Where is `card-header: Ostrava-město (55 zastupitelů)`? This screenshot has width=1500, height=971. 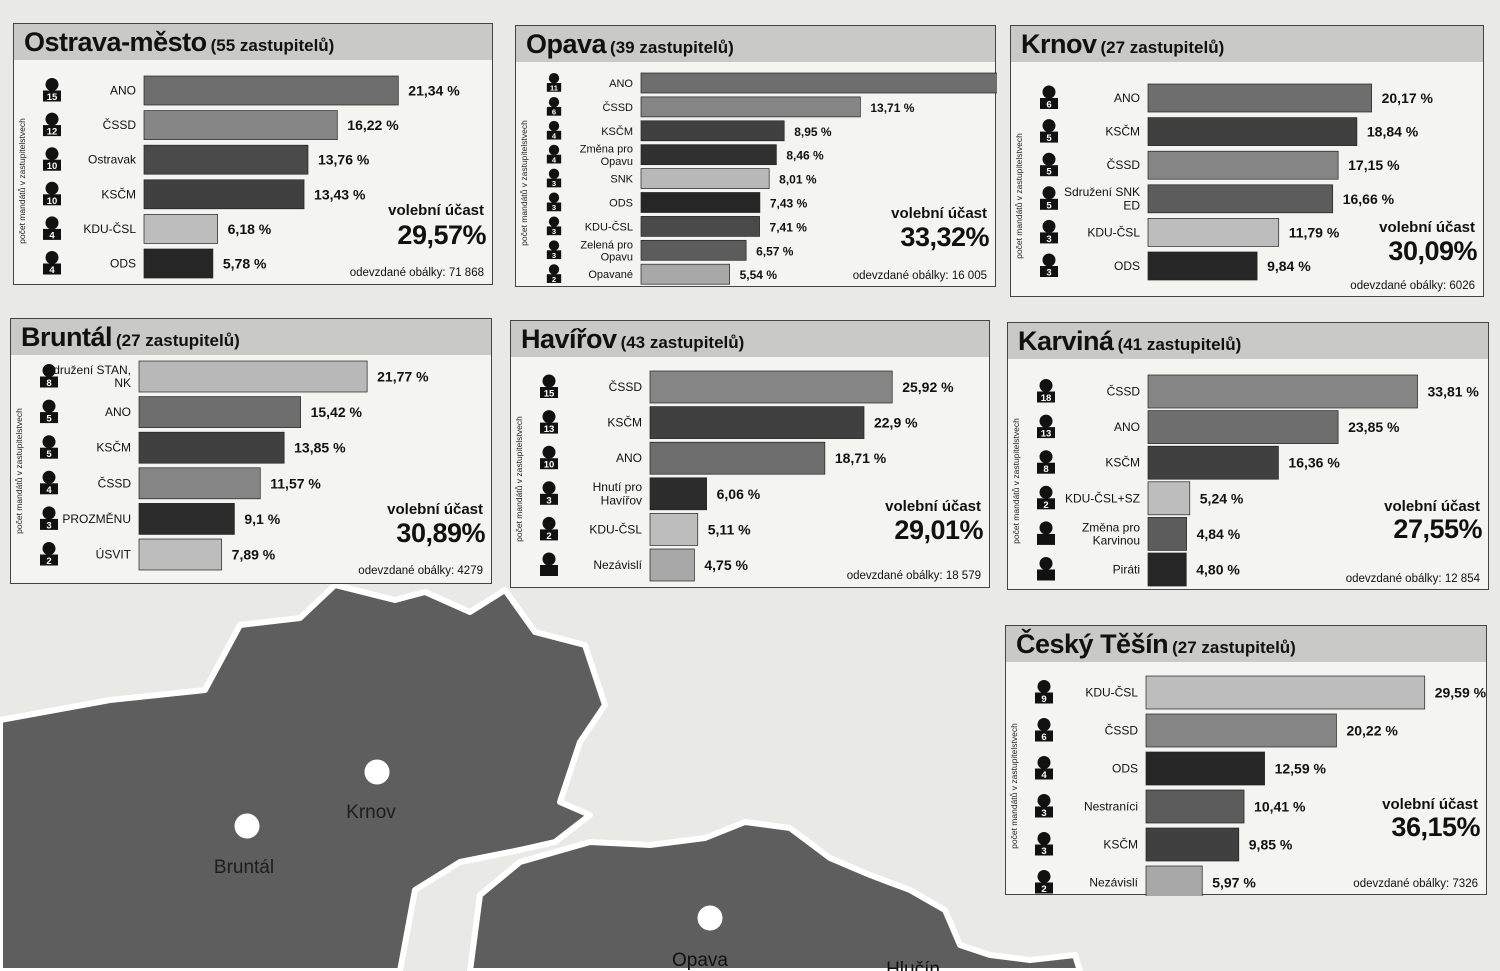 card-header: Ostrava-město (55 zastupitelů) is located at coordinates (253, 42).